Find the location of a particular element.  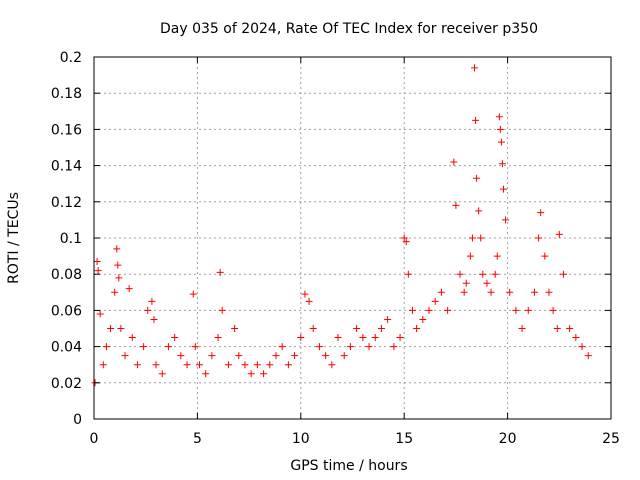

x-tick-label: 0 is located at coordinates (94, 439).